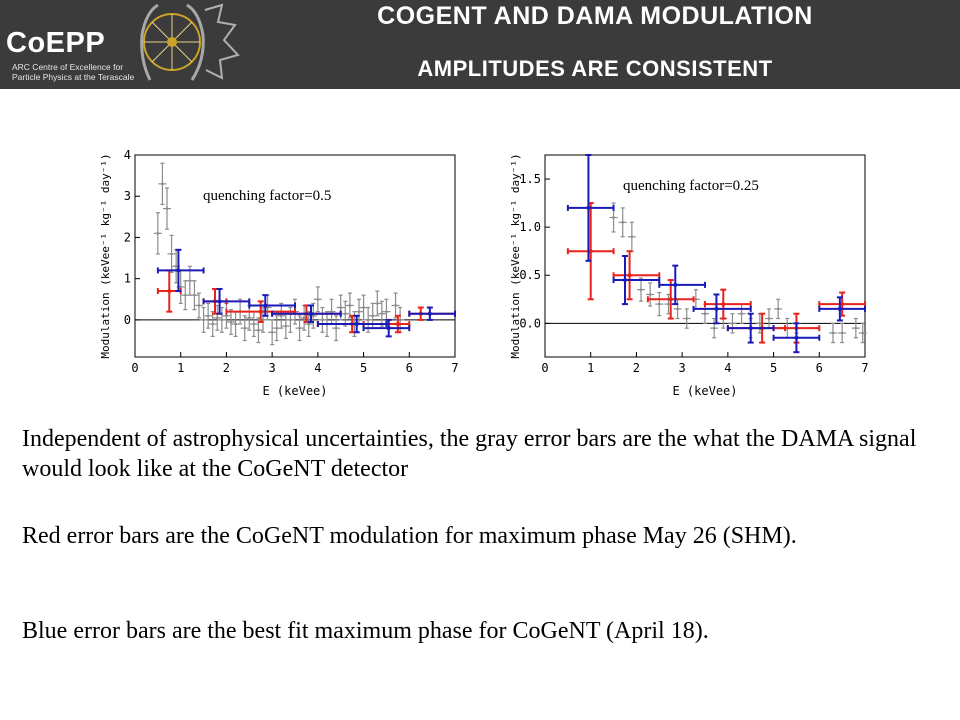  What do you see at coordinates (691, 186) in the screenshot?
I see `annotation-quenching-factor: quenching factor=0.25` at bounding box center [691, 186].